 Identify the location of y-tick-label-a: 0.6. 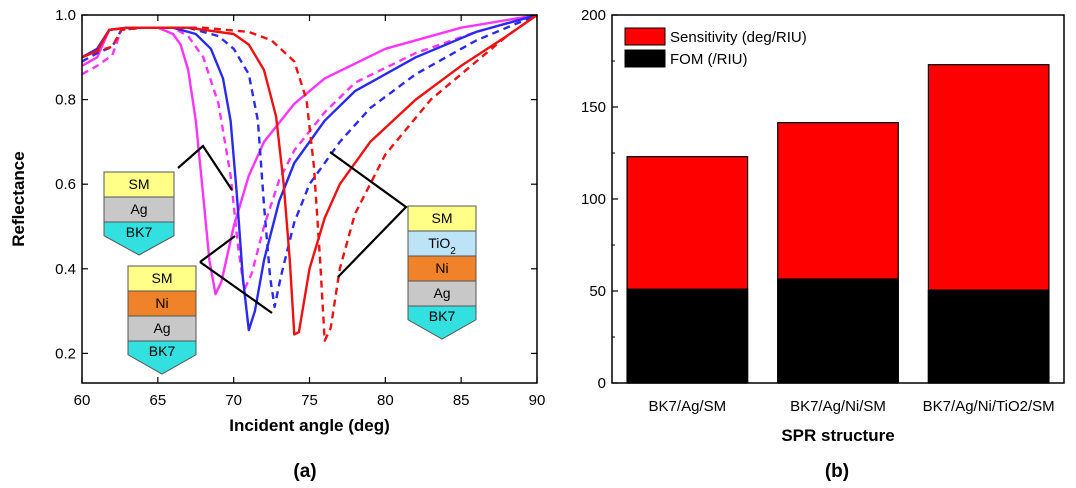
(65, 184).